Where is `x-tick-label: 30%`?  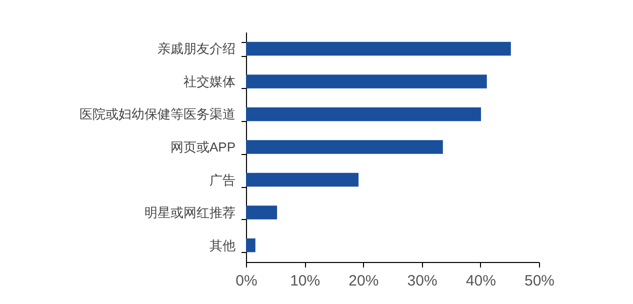 x-tick-label: 30% is located at coordinates (422, 281).